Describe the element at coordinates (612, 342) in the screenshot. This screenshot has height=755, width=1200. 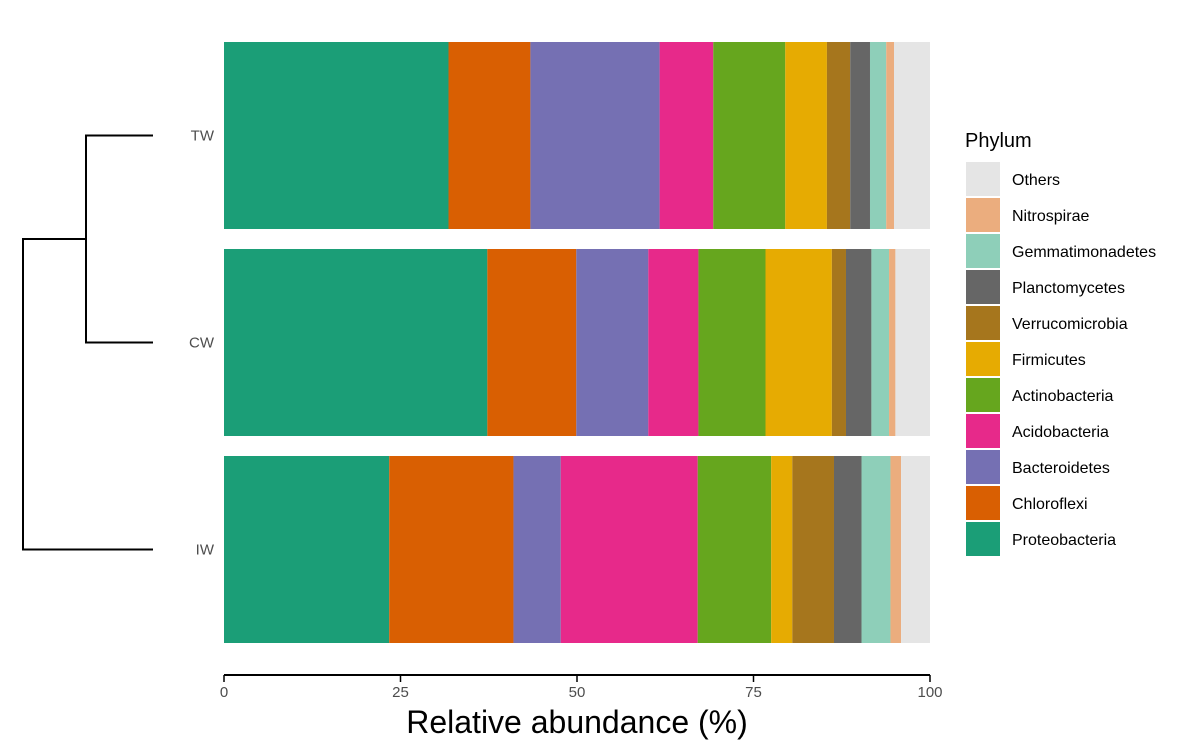
I see `bar-segment-cw-bacteroidetes` at that location.